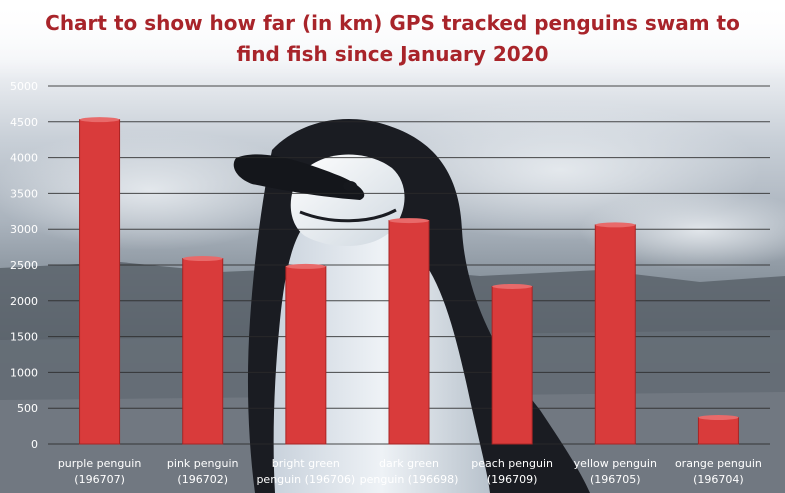 This screenshot has width=785, height=493. What do you see at coordinates (24, 86) in the screenshot?
I see `y-tick-label: 5000` at bounding box center [24, 86].